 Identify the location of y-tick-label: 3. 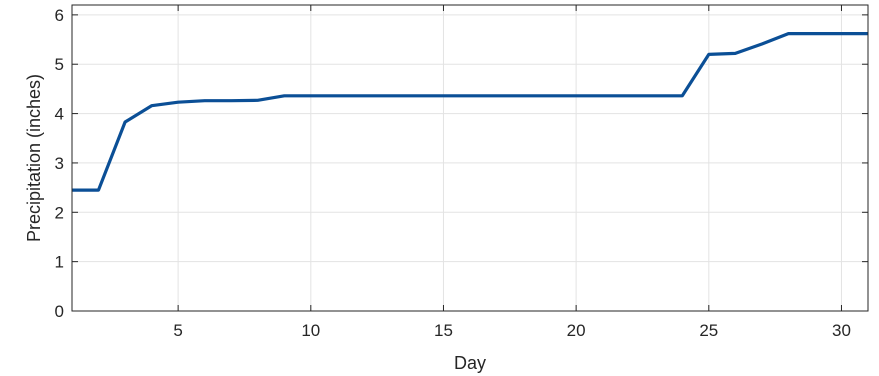
(59, 163).